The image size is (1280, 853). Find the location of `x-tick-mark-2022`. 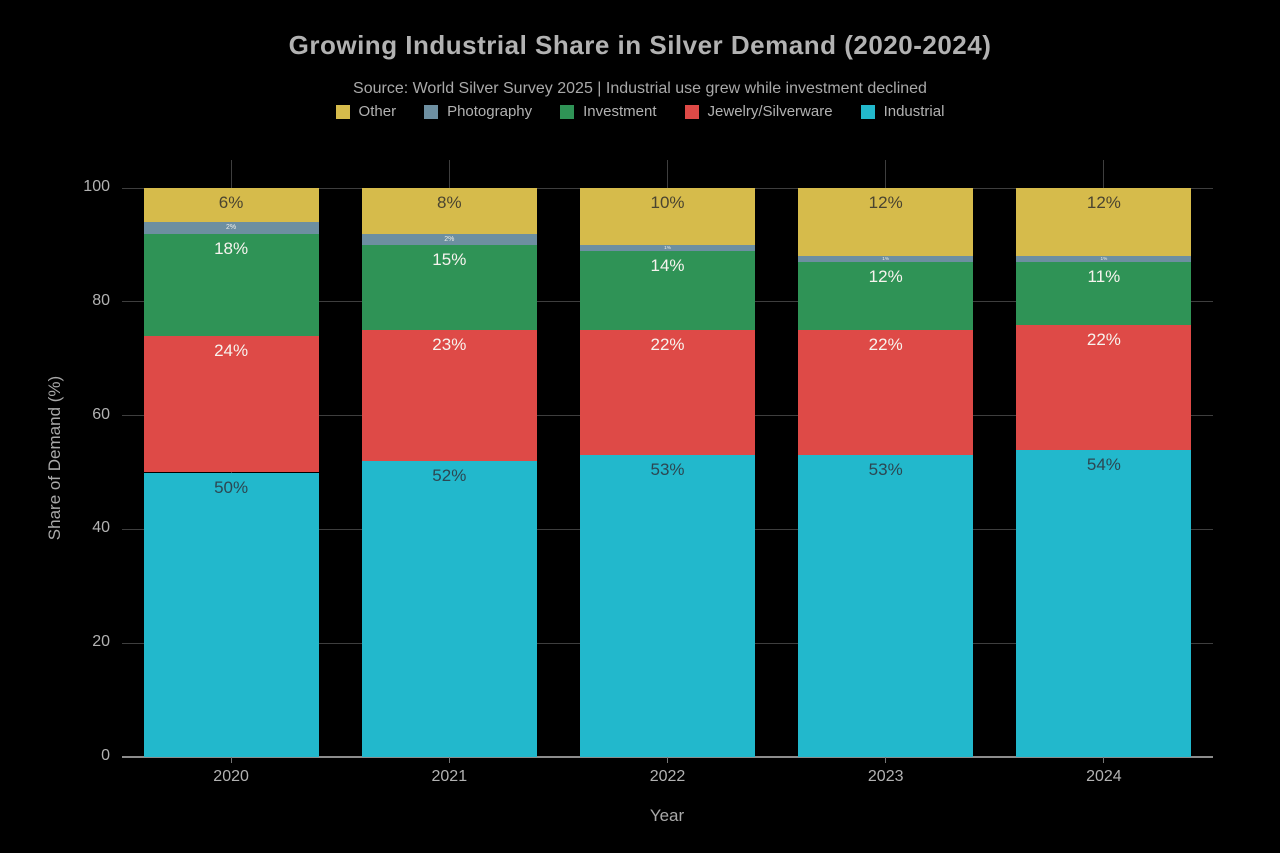

x-tick-mark-2022 is located at coordinates (667, 760).